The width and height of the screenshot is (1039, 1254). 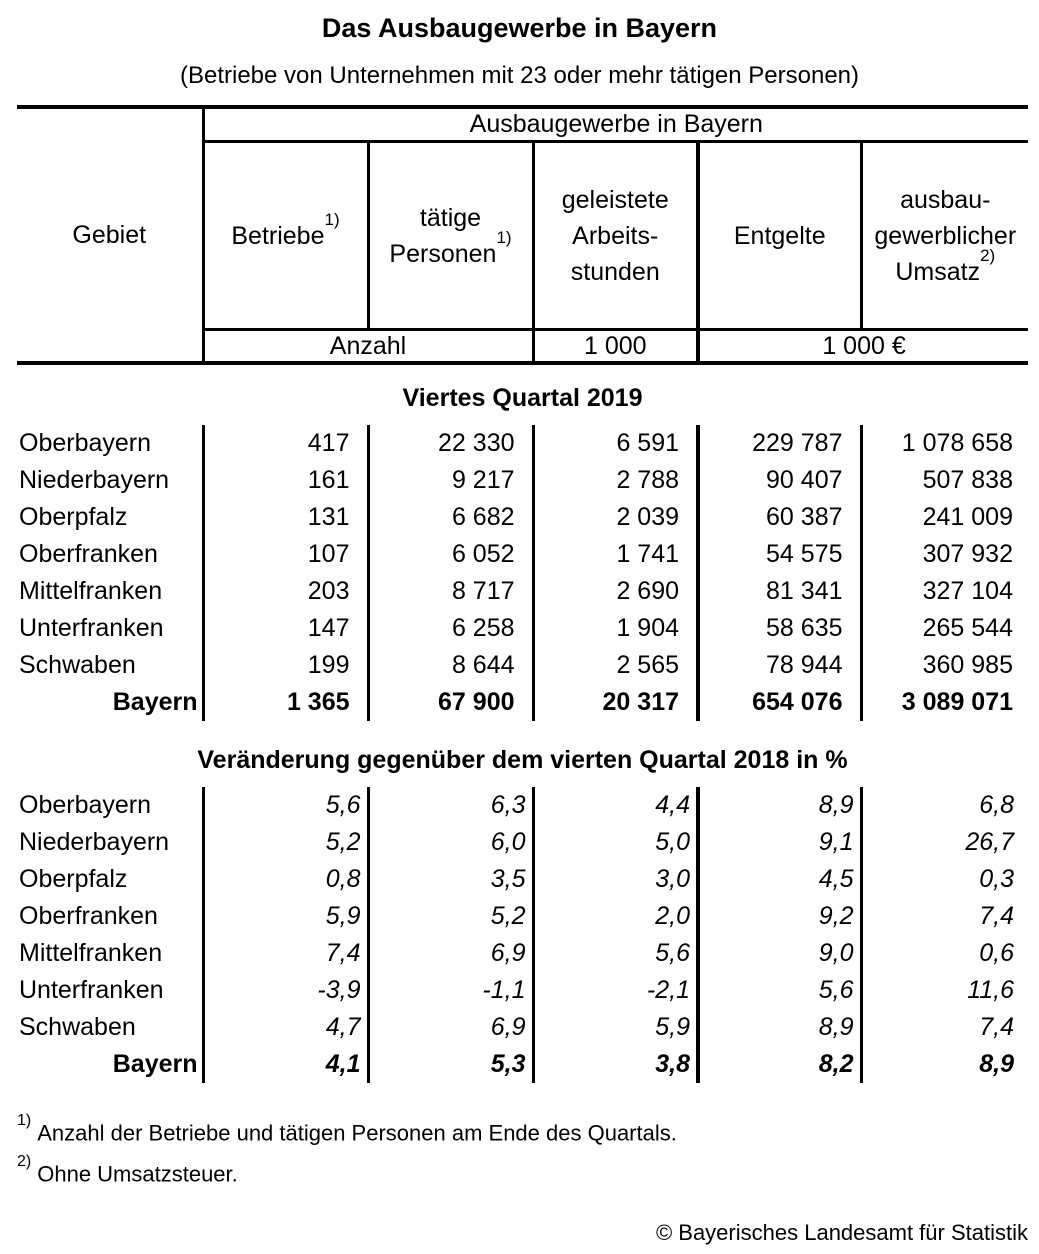 I want to click on value-cell: 6 052, so click(x=449, y=554).